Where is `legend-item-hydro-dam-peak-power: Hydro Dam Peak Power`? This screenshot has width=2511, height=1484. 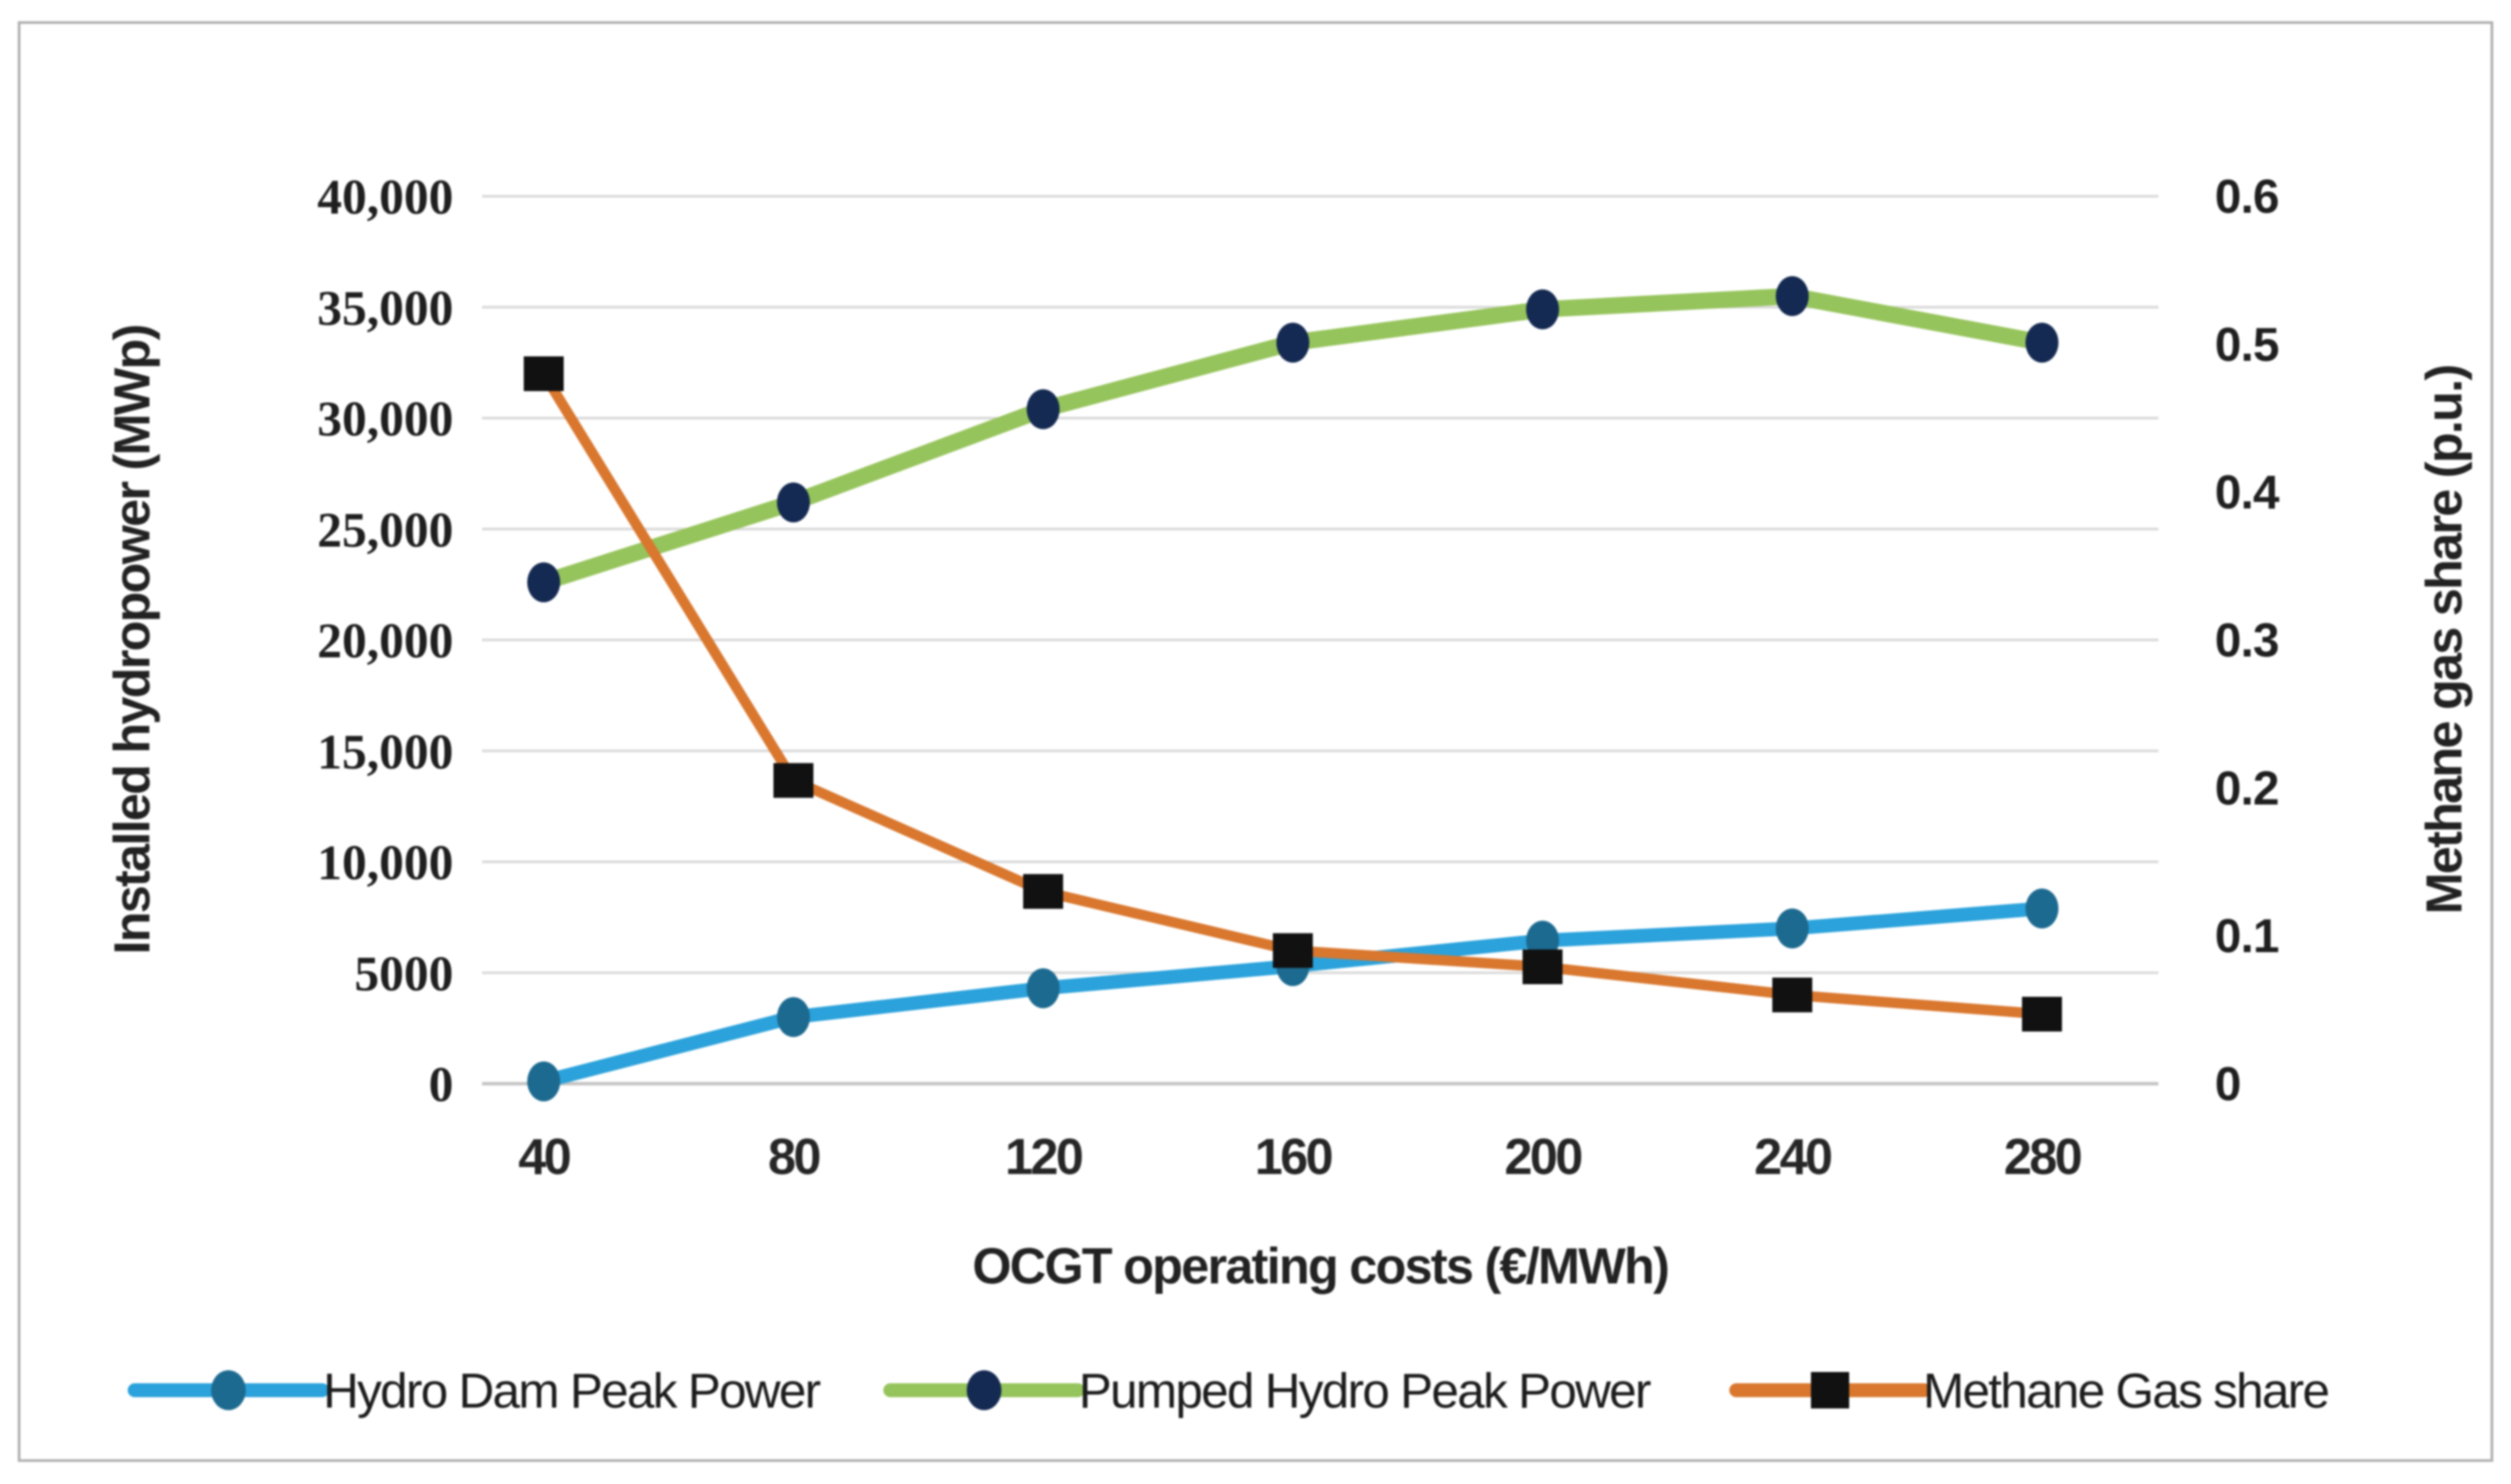
legend-item-hydro-dam-peak-power: Hydro Dam Peak Power is located at coordinates (475, 1391).